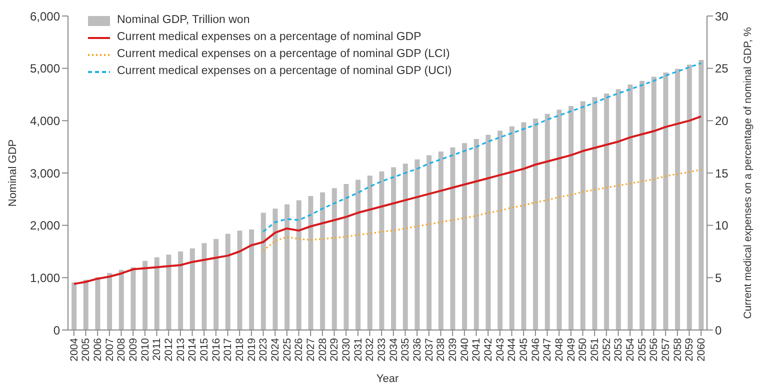  Describe the element at coordinates (299, 350) in the screenshot. I see `x-tick-label: 2026` at that location.